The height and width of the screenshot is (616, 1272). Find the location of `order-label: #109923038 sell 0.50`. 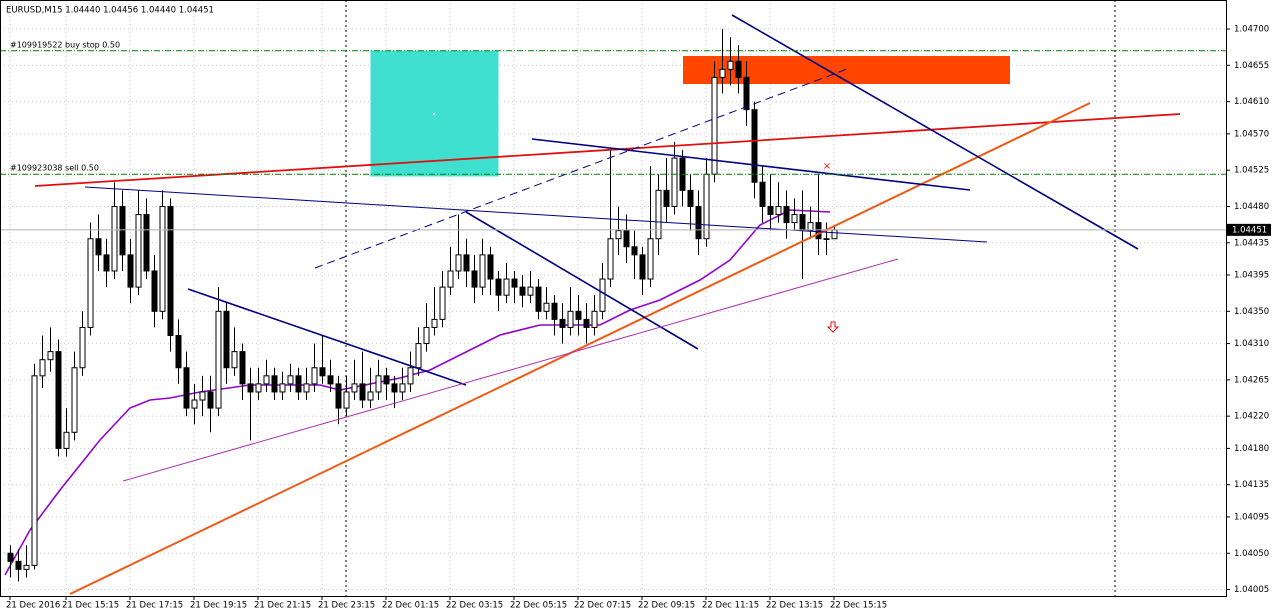

order-label: #109923038 sell 0.50 is located at coordinates (54, 168).